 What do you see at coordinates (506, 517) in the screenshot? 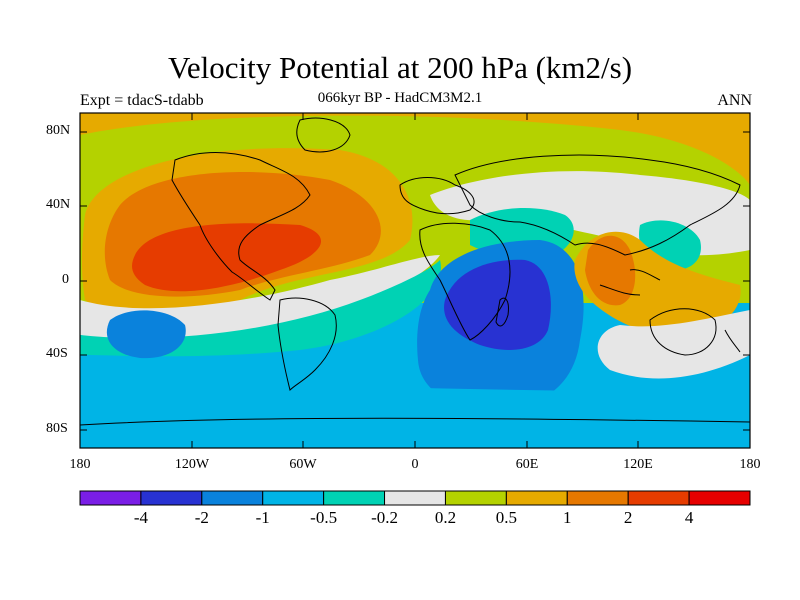
I see `colorbar-label: 0.5` at bounding box center [506, 517].